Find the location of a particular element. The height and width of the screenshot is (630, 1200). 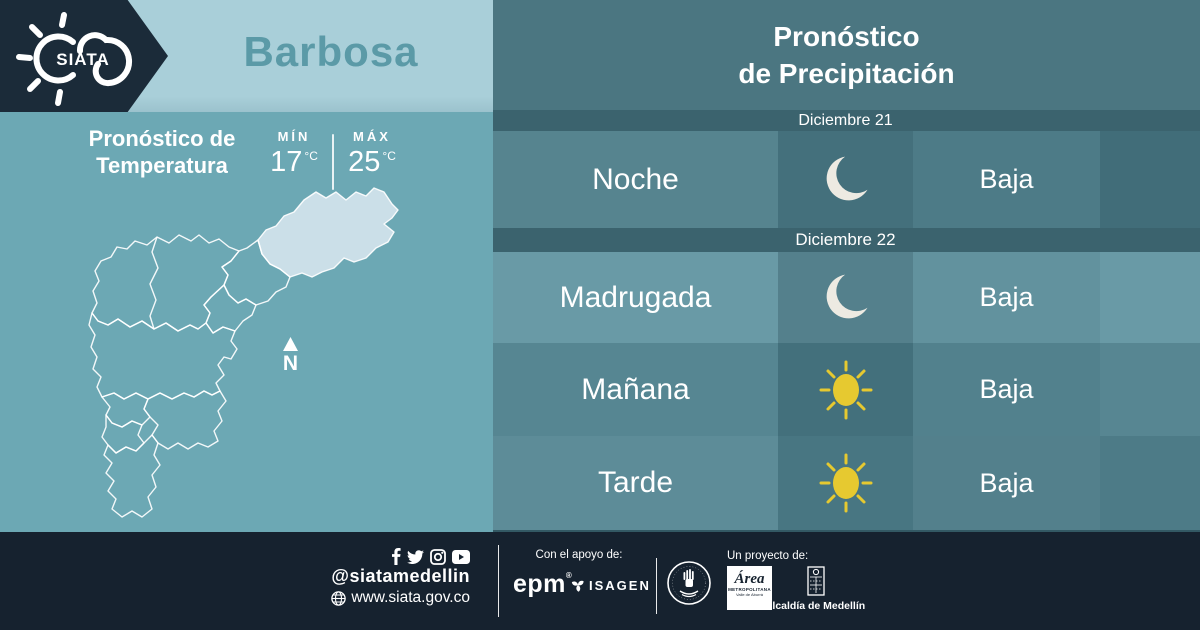

max-temperature: MÁX 25 °C is located at coordinates (372, 153).